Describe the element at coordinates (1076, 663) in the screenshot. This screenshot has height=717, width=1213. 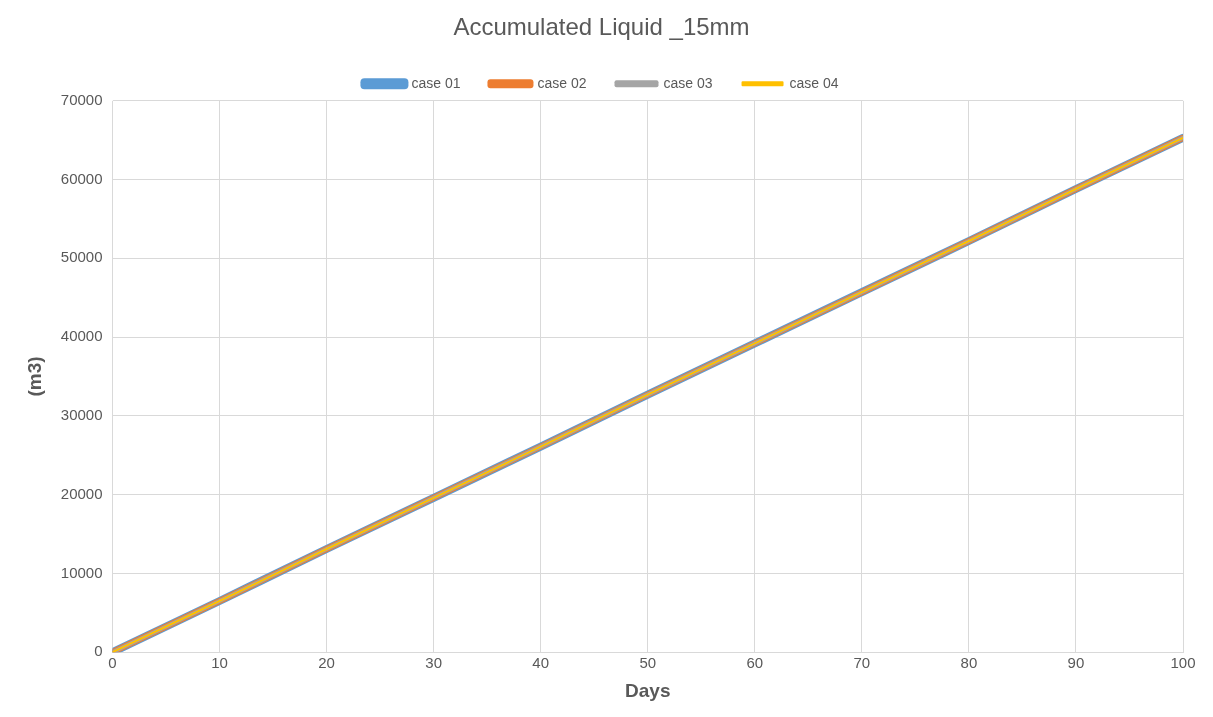
I see `x-tick-label: 90` at that location.